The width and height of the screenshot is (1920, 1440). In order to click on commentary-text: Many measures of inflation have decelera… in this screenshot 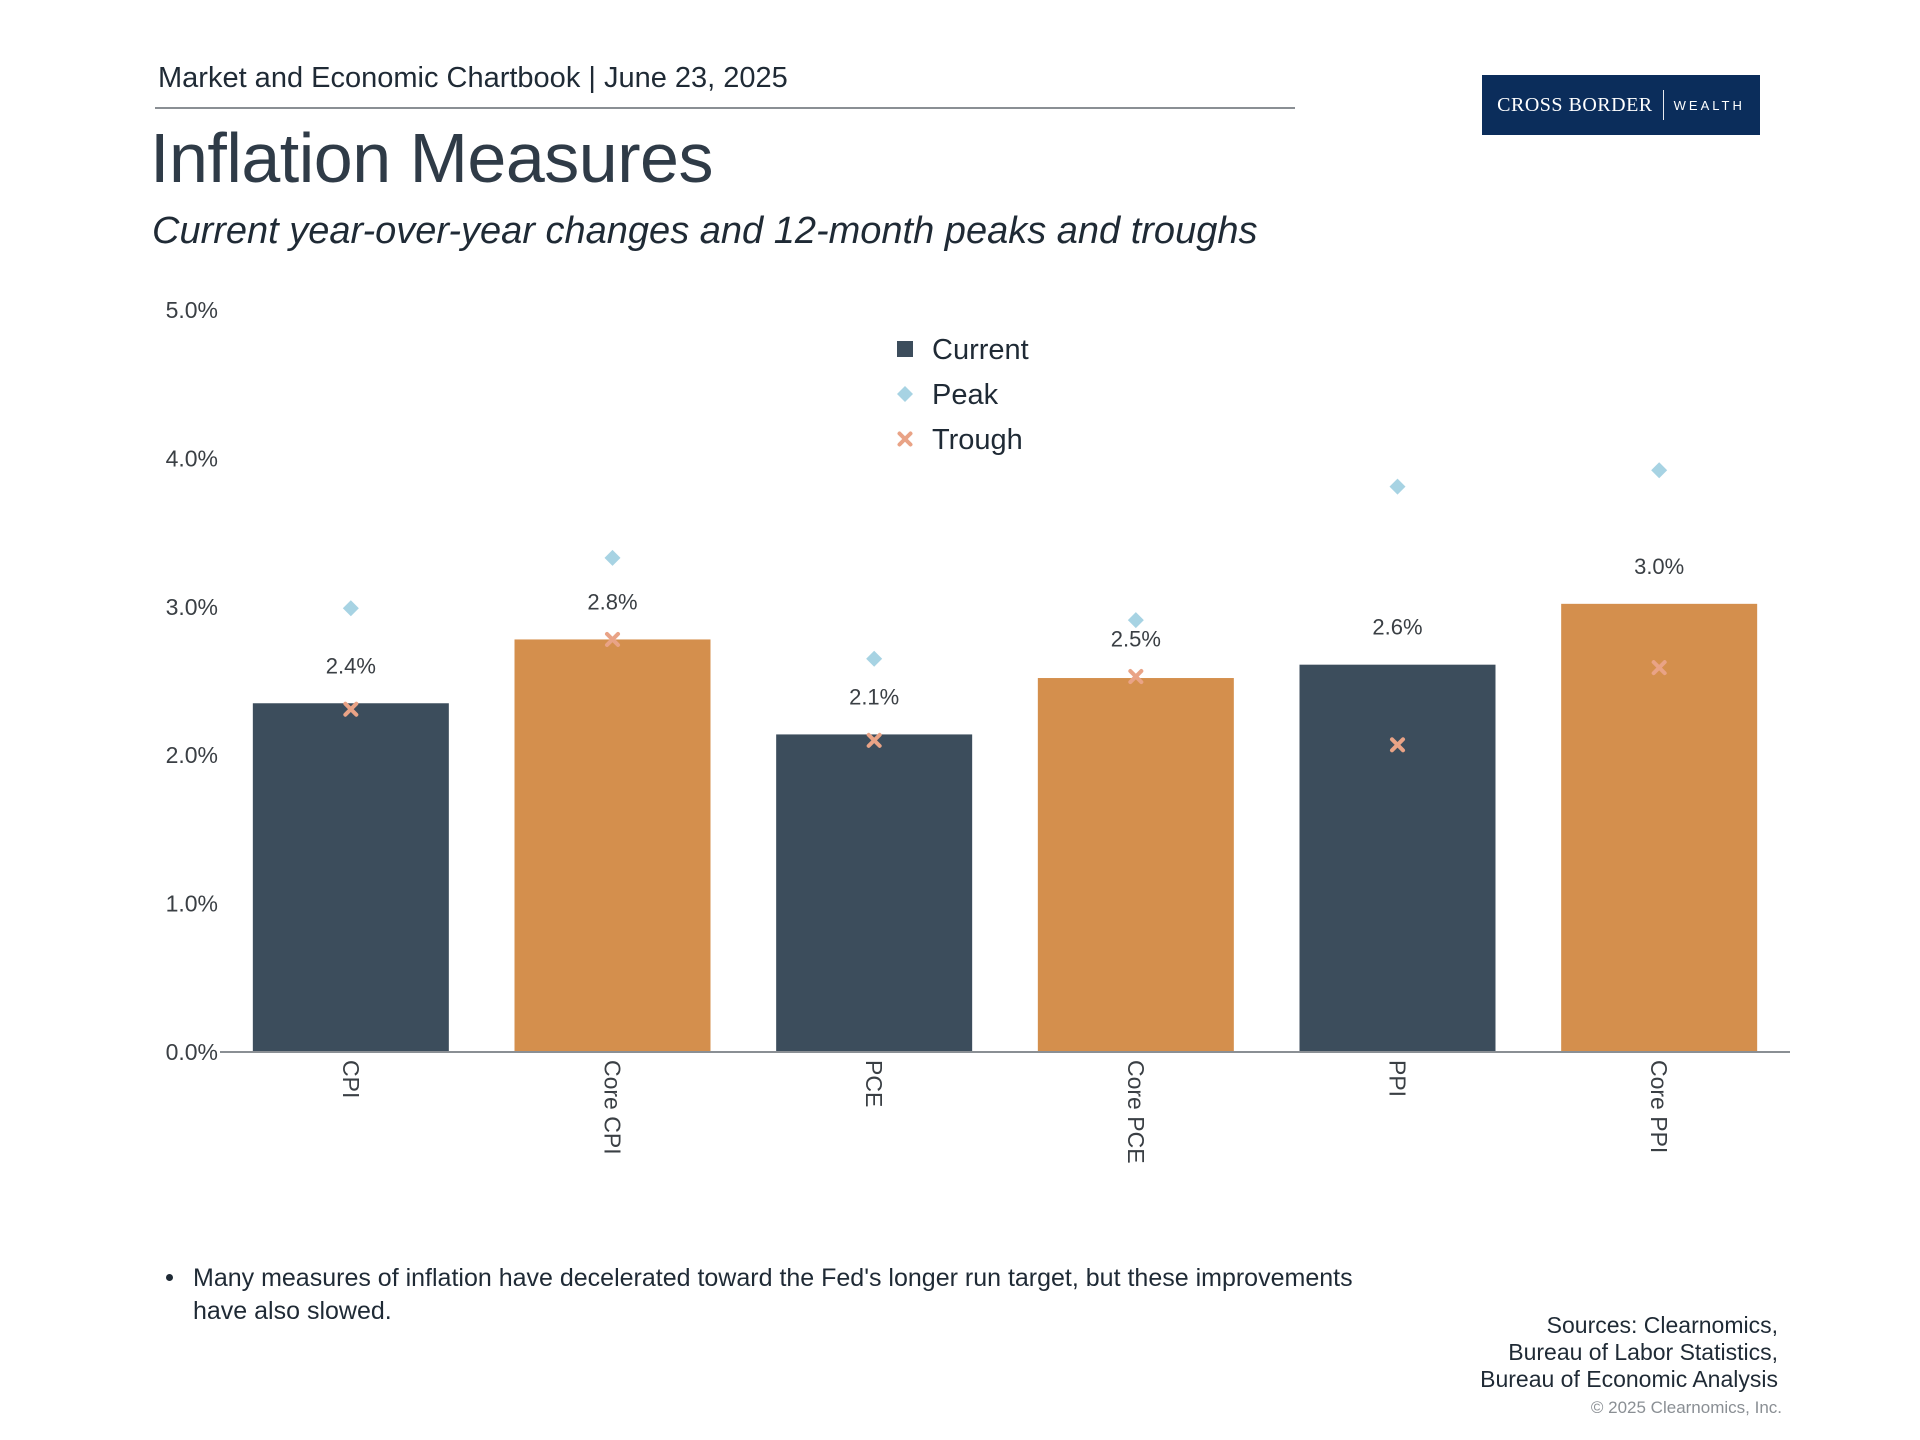, I will do `click(773, 1294)`.